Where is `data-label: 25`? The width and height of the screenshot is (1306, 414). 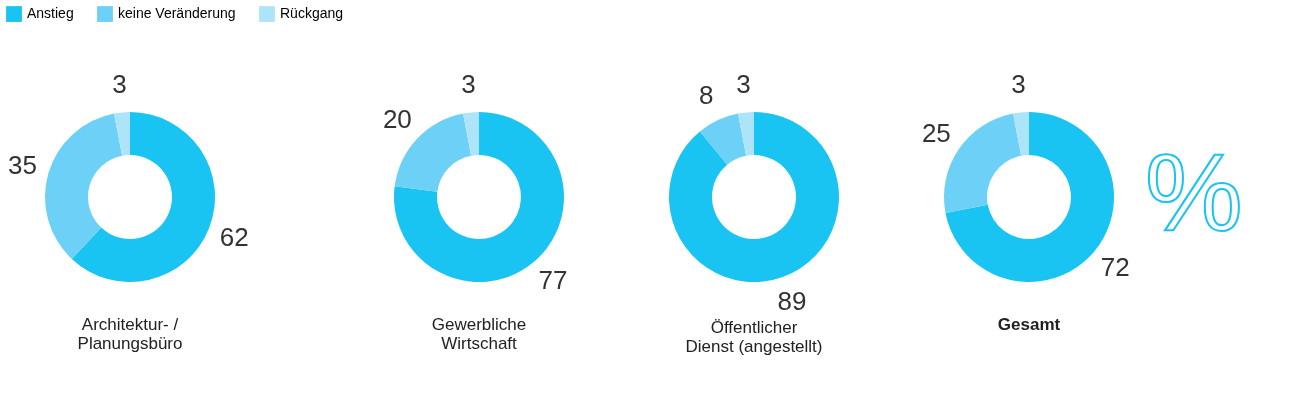
data-label: 25 is located at coordinates (936, 133).